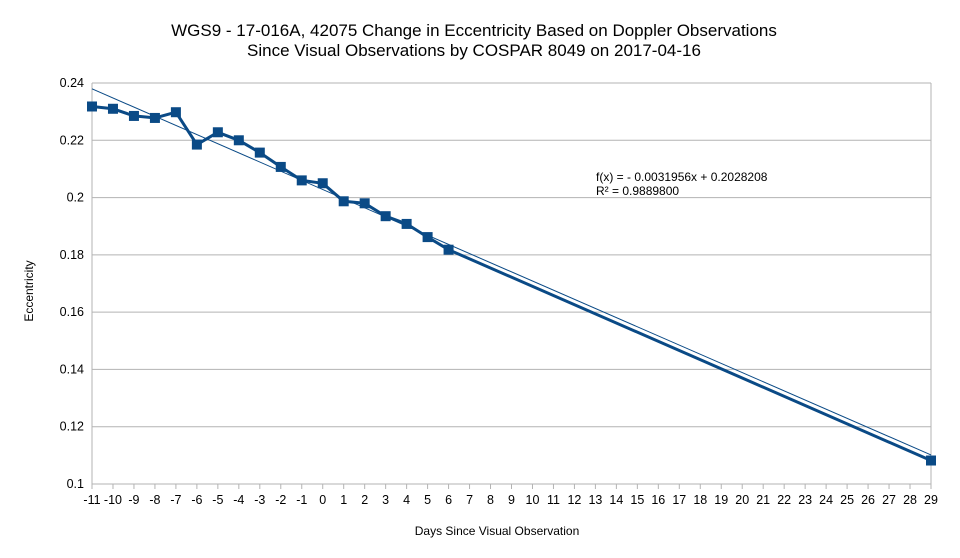 Image resolution: width=960 pixels, height=558 pixels. I want to click on x-tick-label: 11, so click(553, 500).